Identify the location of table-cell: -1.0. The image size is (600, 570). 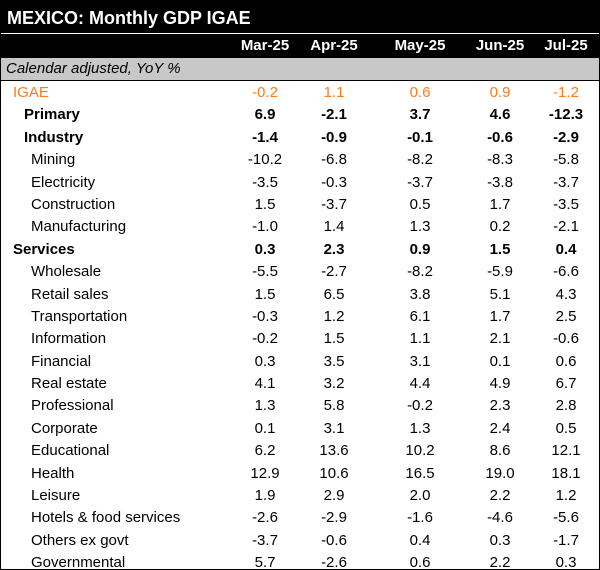
(265, 227).